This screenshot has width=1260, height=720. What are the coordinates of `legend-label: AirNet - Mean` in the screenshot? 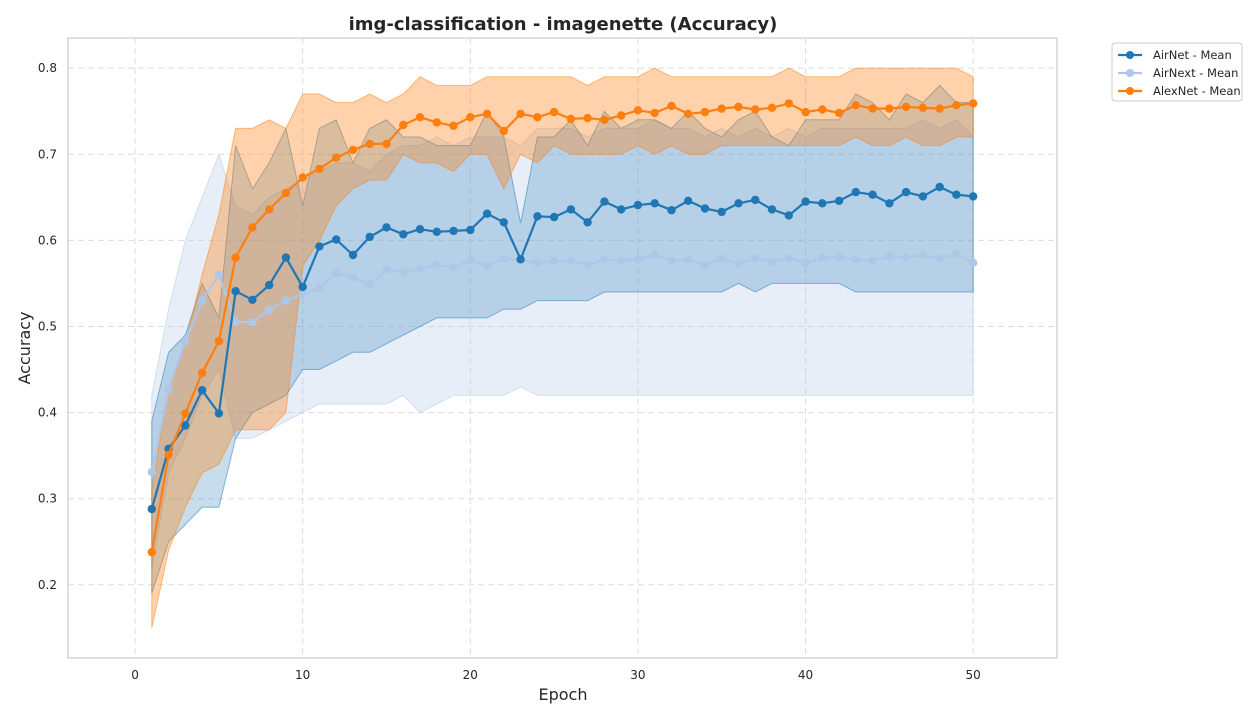 It's located at (1192, 55).